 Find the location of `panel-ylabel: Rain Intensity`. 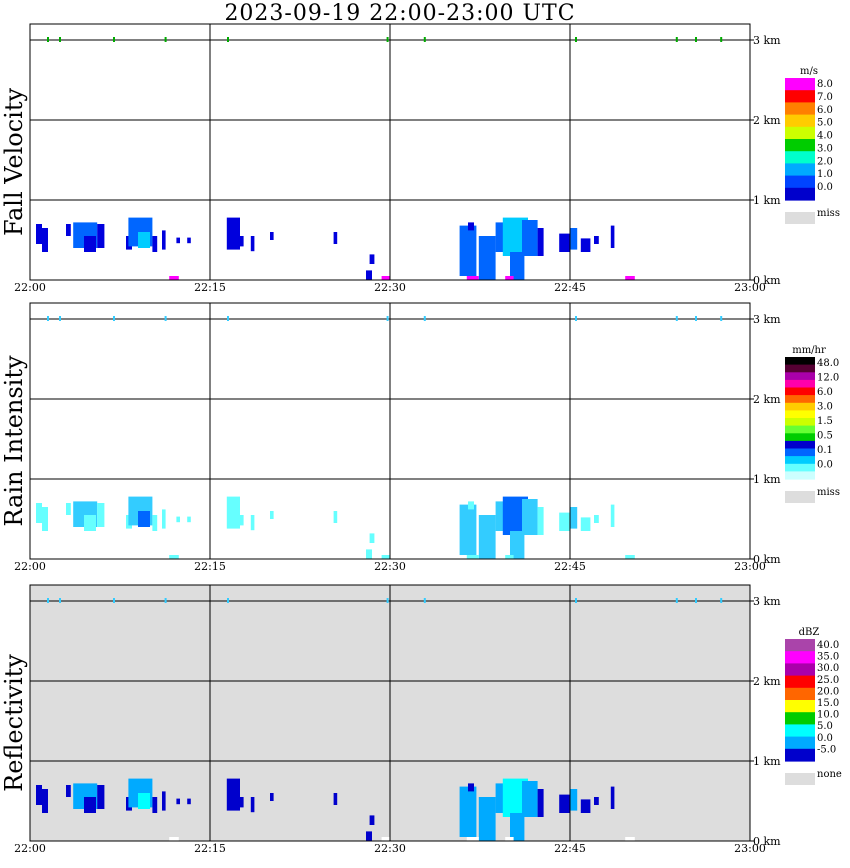

panel-ylabel: Rain Intensity is located at coordinates (14, 441).